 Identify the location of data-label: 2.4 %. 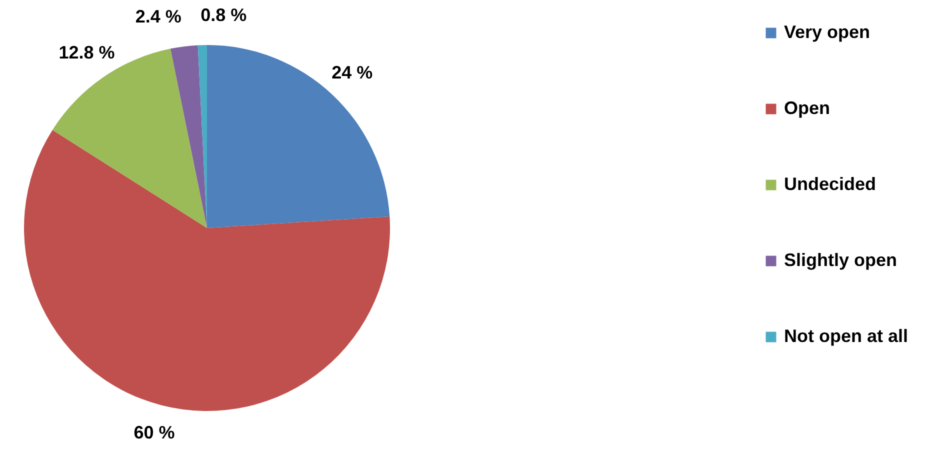
(158, 16).